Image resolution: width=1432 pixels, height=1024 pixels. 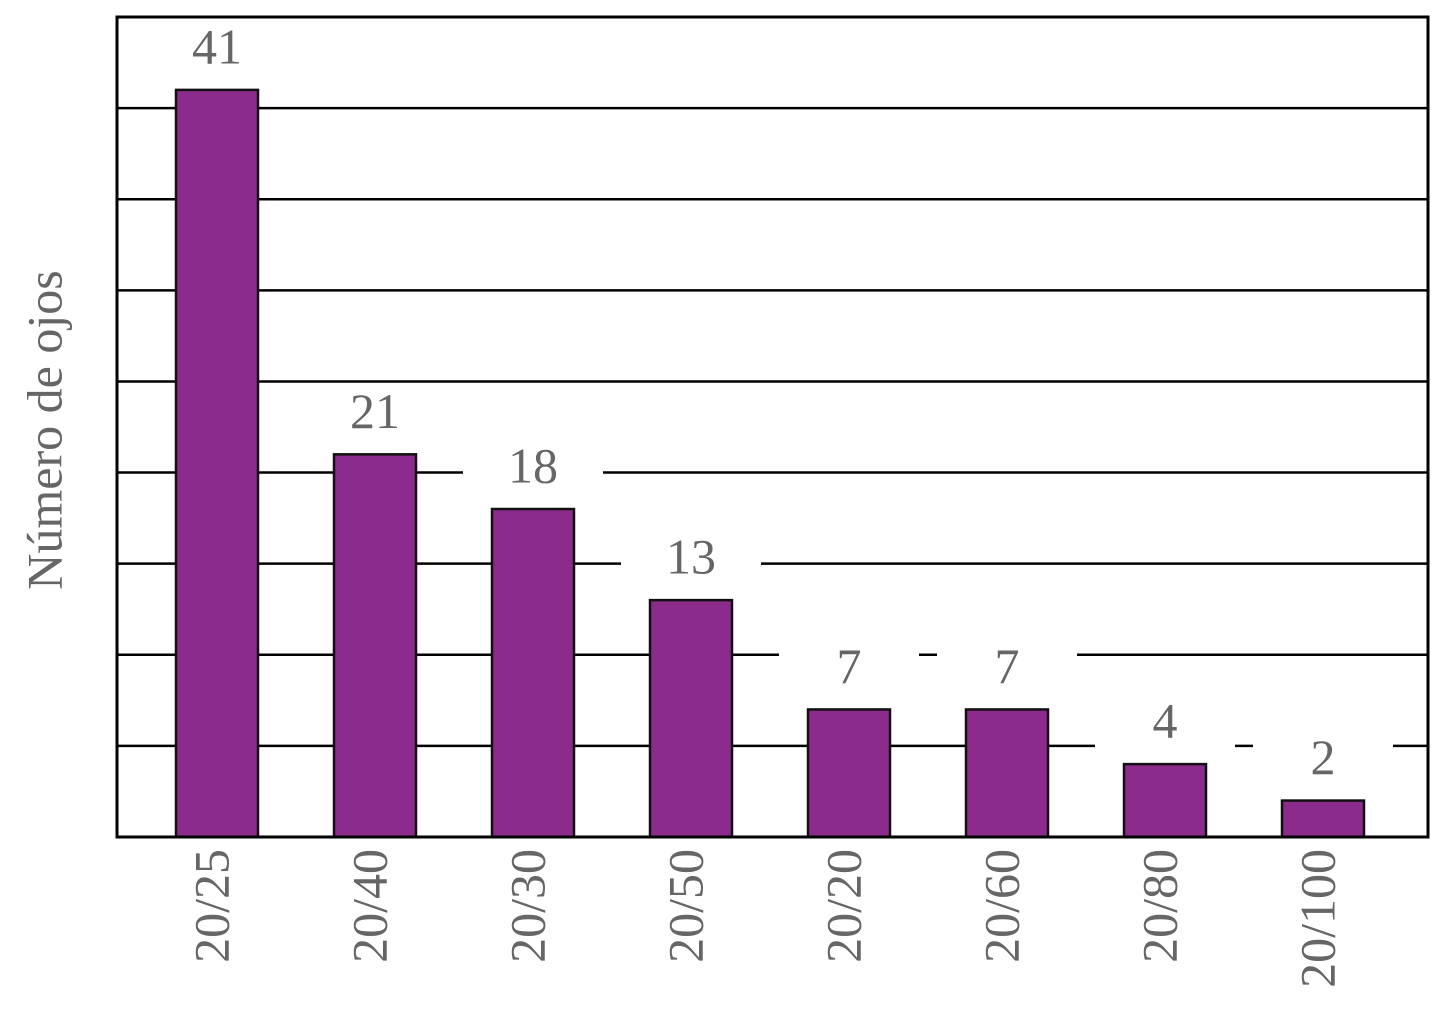 What do you see at coordinates (533, 465) in the screenshot?
I see `value-label: 18` at bounding box center [533, 465].